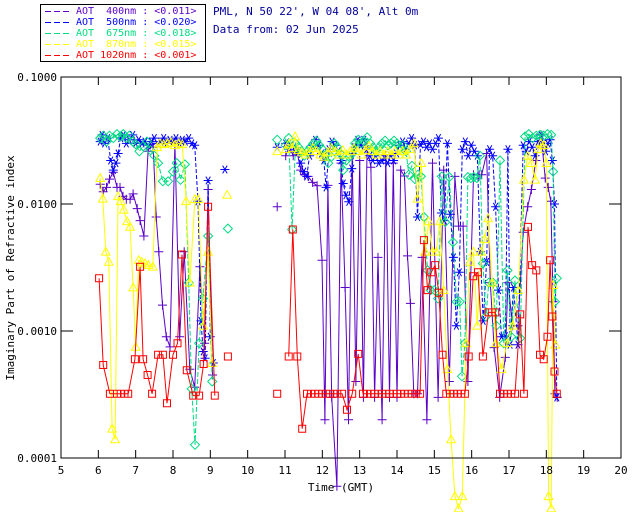 Image resolution: width=640 pixels, height=512 pixels. I want to click on legend-label: AOT 870nm : <0.015>, so click(136, 44).